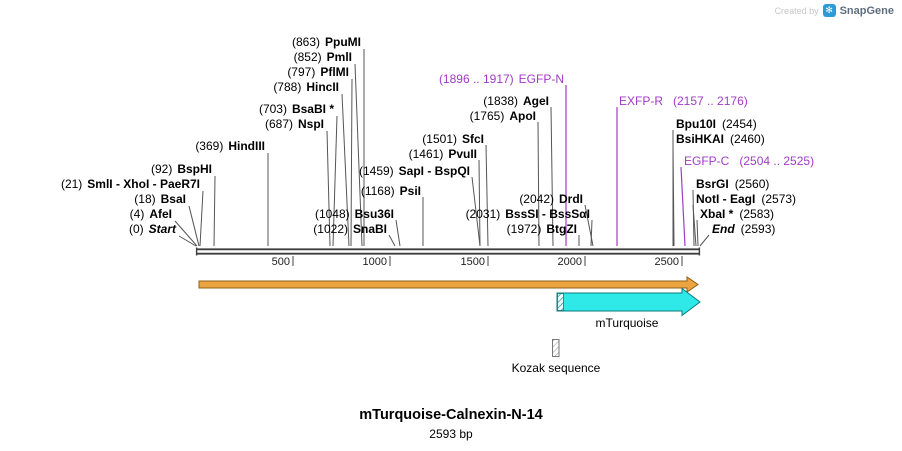  Describe the element at coordinates (472, 139) in the screenshot. I see `enzyme-name: SfcI` at that location.